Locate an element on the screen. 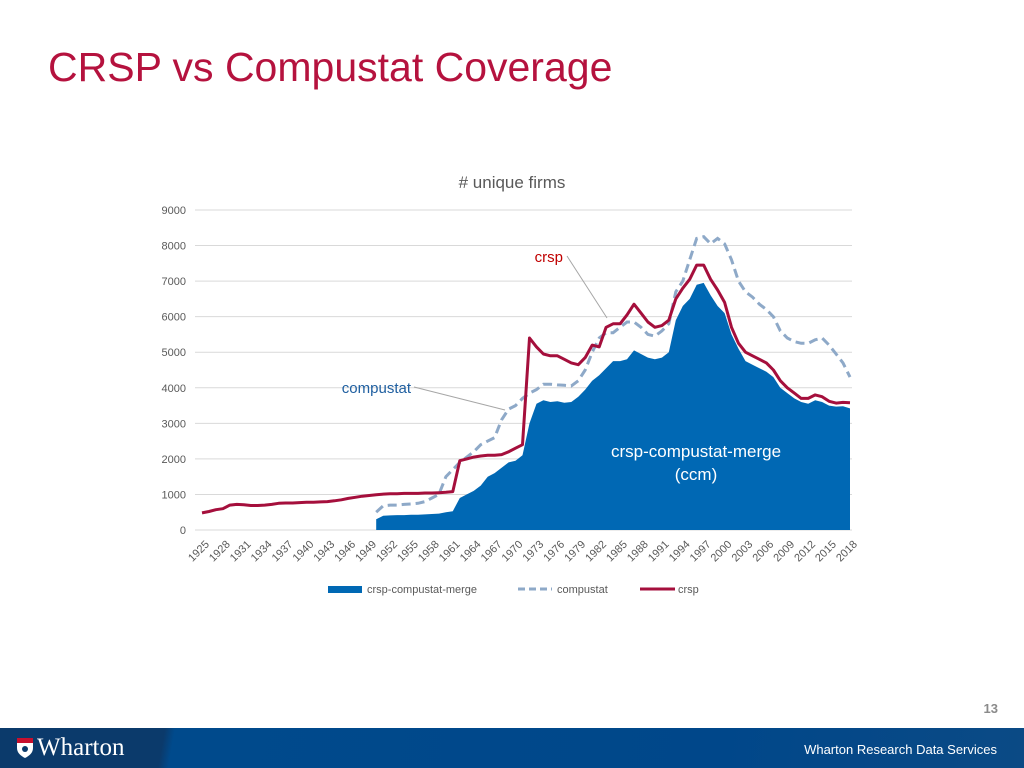 The image size is (1024, 768). x-tick-label: 2012 is located at coordinates (805, 552).